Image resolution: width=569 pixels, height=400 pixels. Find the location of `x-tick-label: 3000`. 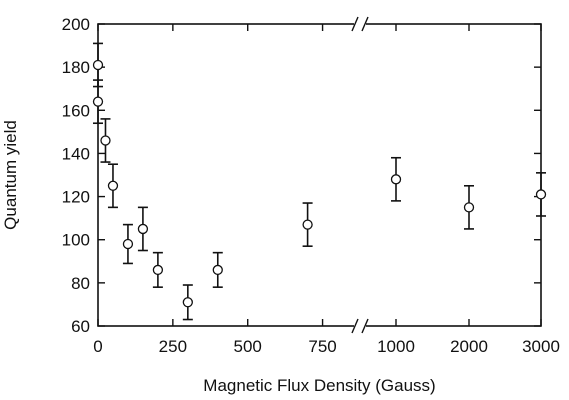

x-tick-label: 3000 is located at coordinates (541, 346).